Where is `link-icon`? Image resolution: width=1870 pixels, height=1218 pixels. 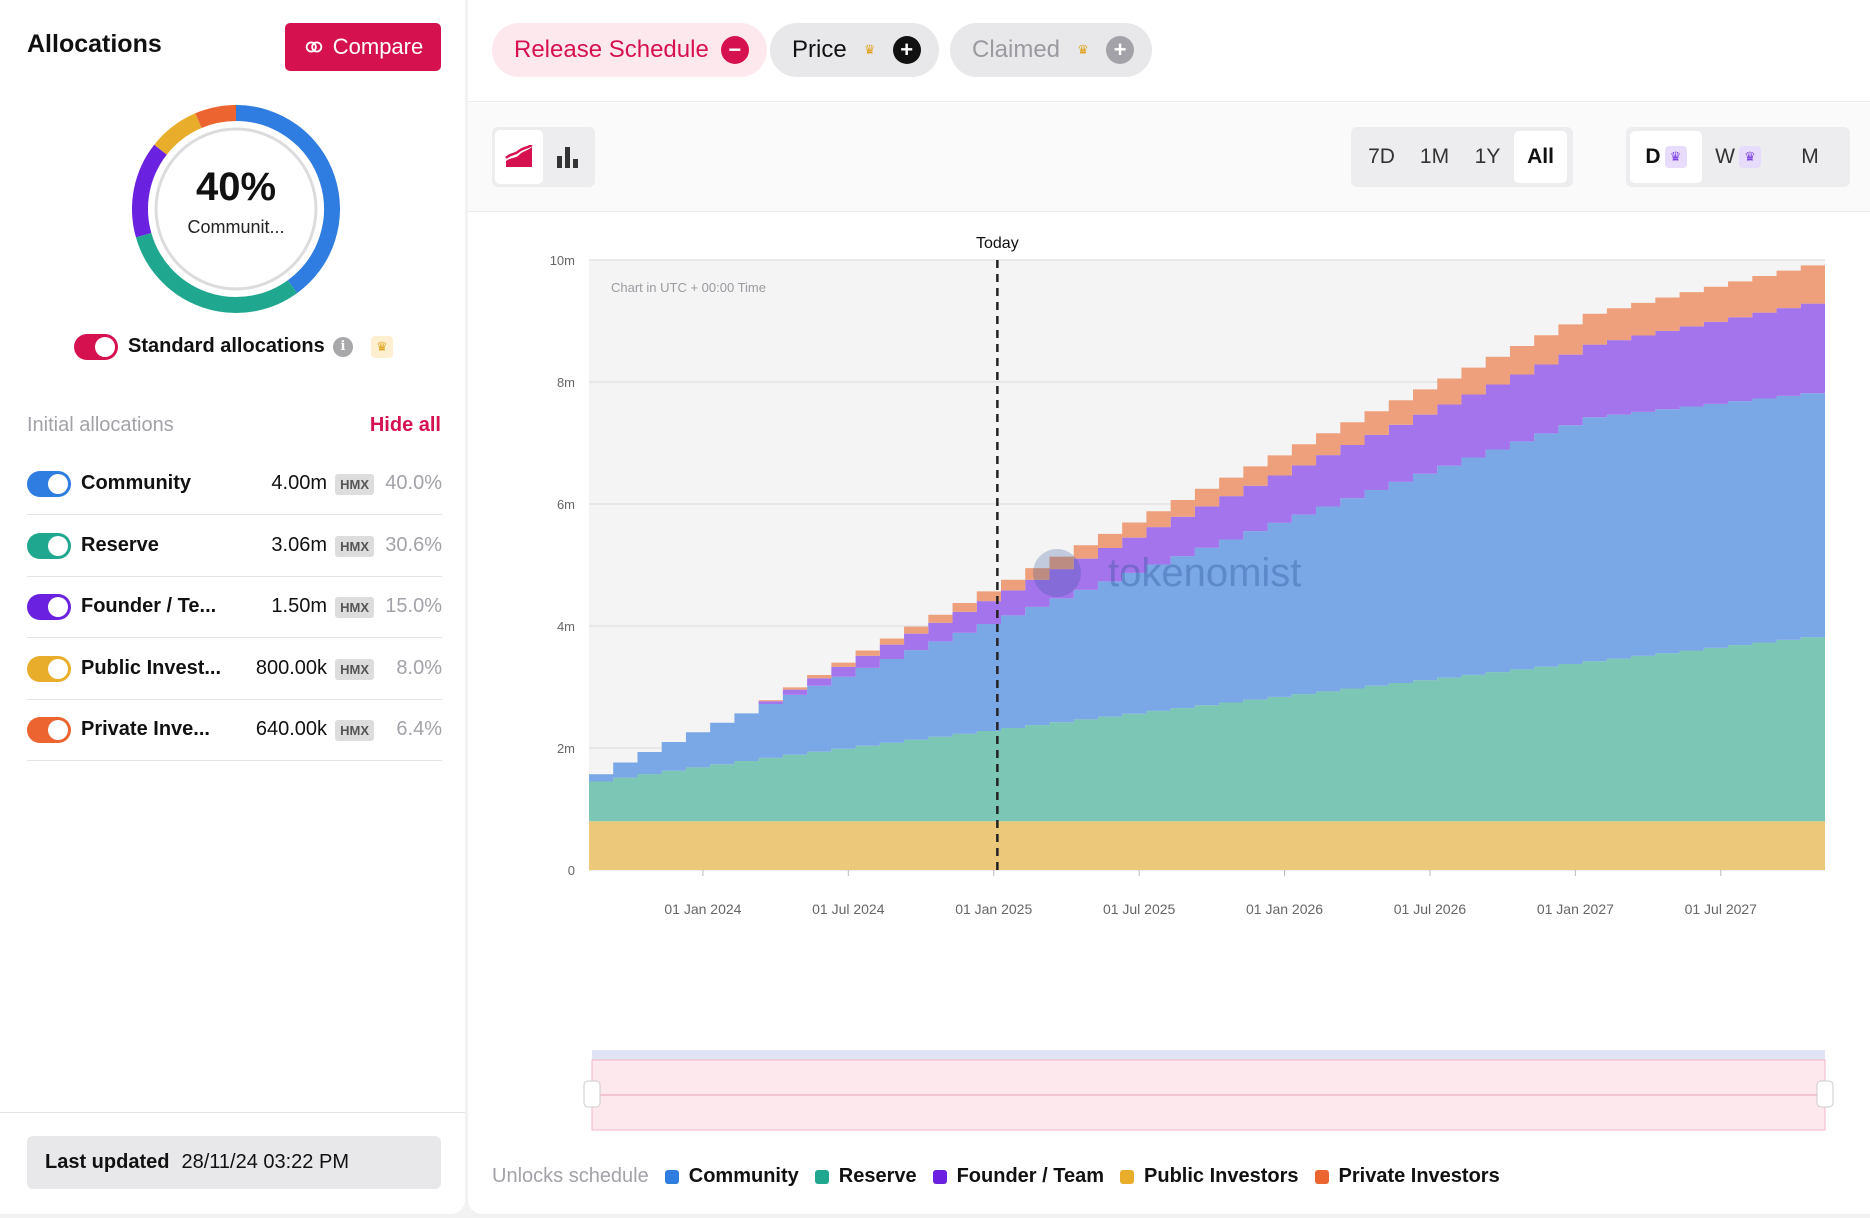
link-icon is located at coordinates (313, 47).